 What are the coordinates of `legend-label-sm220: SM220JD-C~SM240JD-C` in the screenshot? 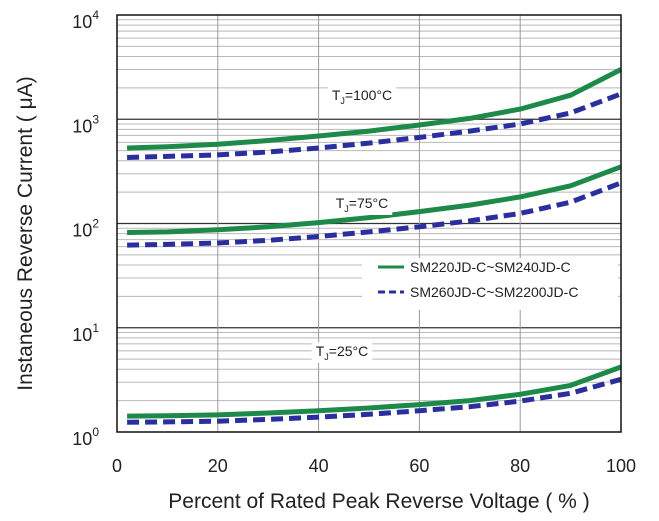 It's located at (490, 267).